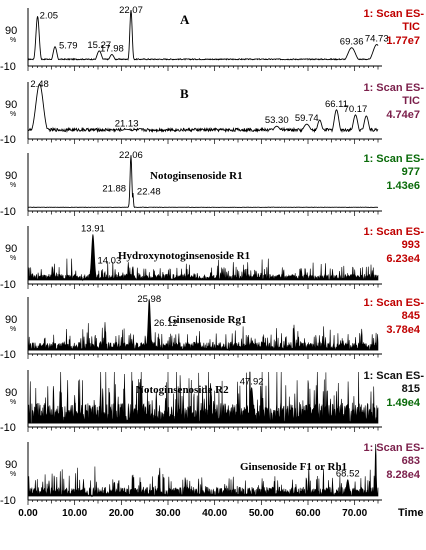 The height and width of the screenshot is (550, 426). I want to click on peak-label: 17.98, so click(112, 49).